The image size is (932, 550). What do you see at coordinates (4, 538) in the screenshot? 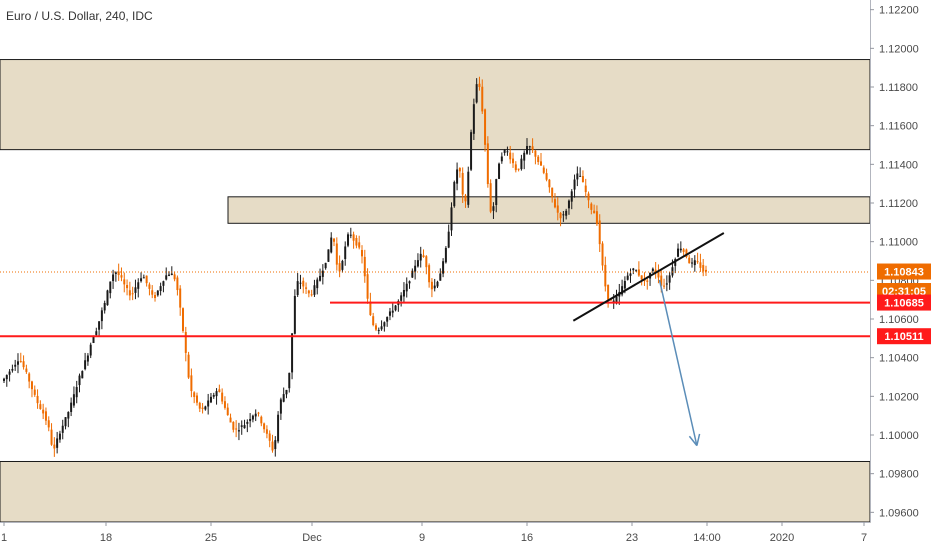
I see `x-tick-label: 1` at bounding box center [4, 538].